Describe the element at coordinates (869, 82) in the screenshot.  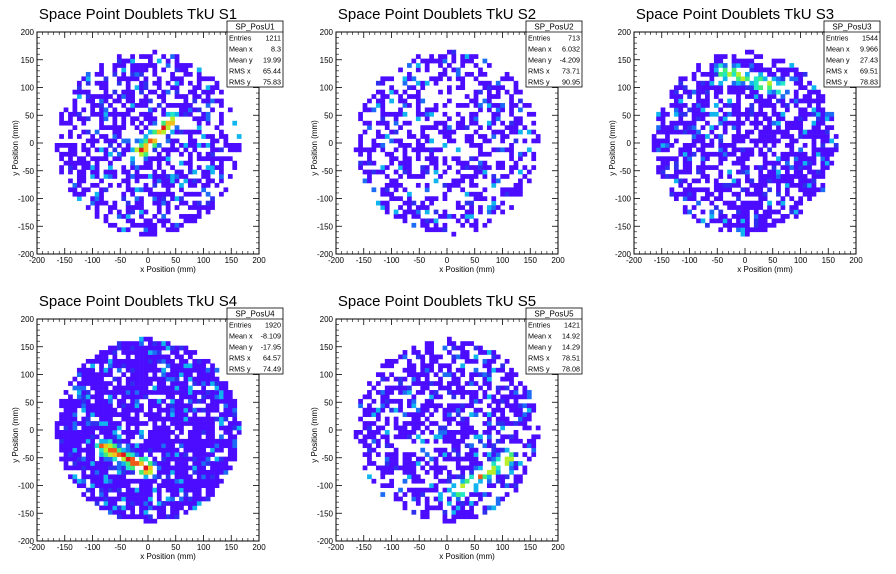
I see `stats-value: 78.83` at that location.